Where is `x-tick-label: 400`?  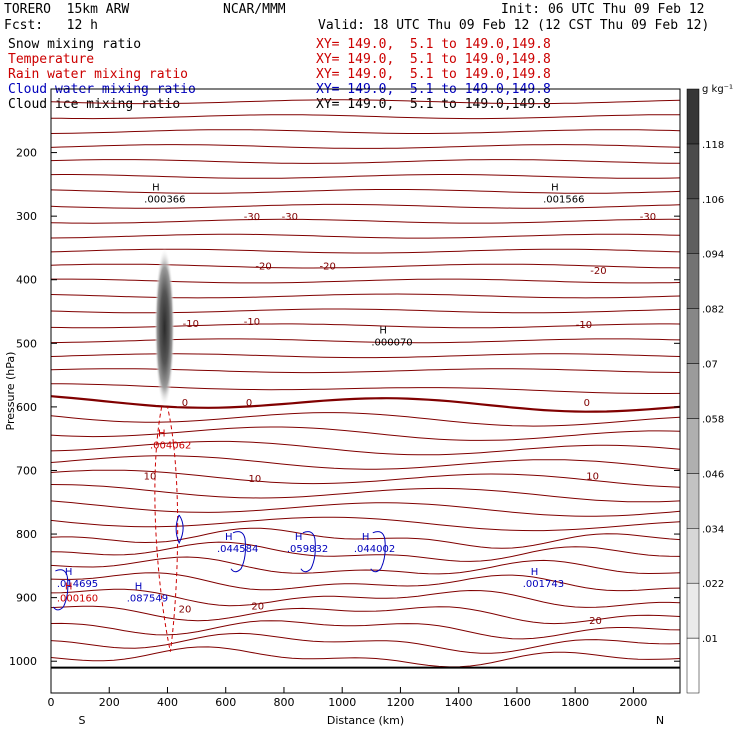 x-tick-label: 400 is located at coordinates (167, 702).